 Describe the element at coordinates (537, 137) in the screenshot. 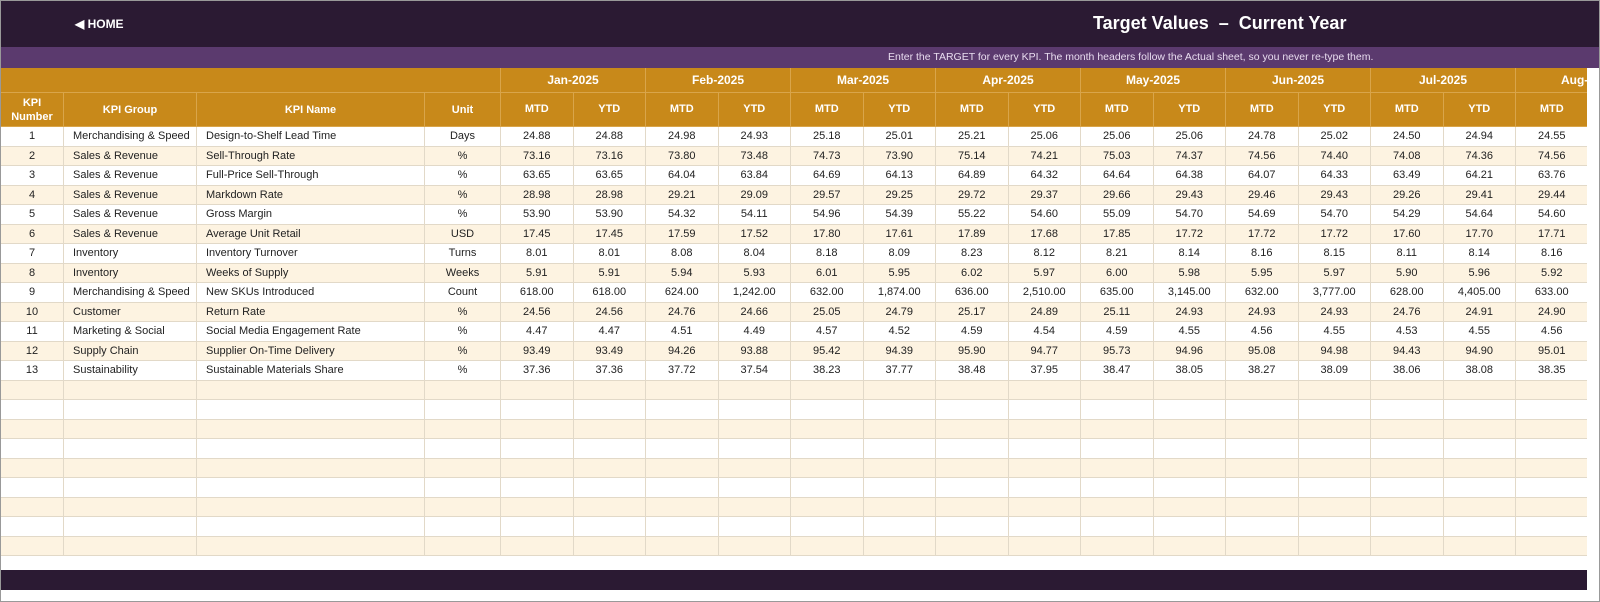

I see `target-value: 24.88` at that location.